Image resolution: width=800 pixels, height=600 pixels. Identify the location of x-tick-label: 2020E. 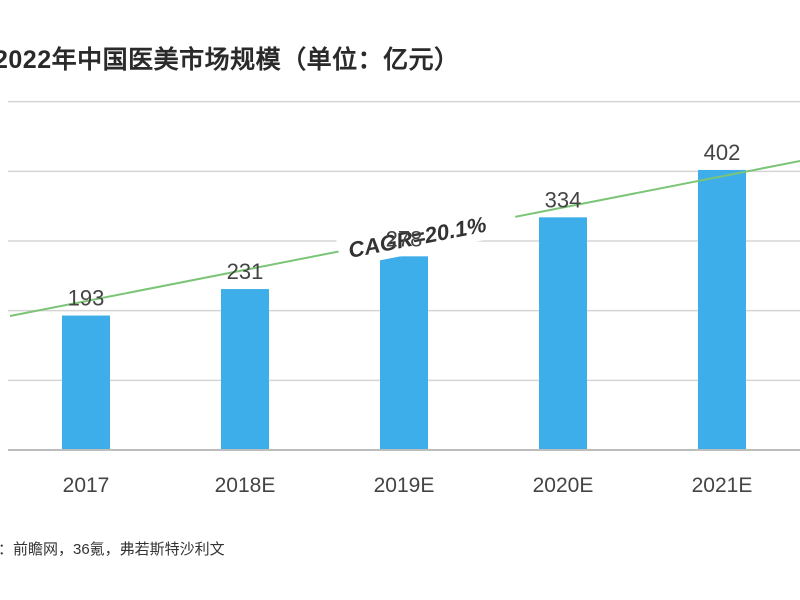
(563, 485).